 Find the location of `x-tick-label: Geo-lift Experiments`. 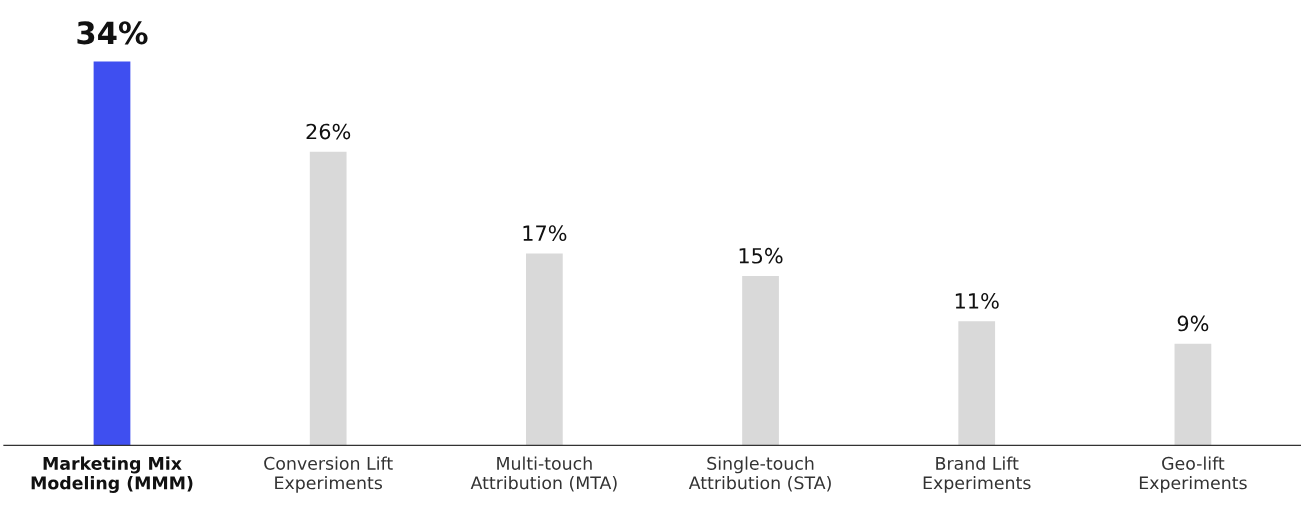

x-tick-label: Geo-lift Experiments is located at coordinates (1193, 474).